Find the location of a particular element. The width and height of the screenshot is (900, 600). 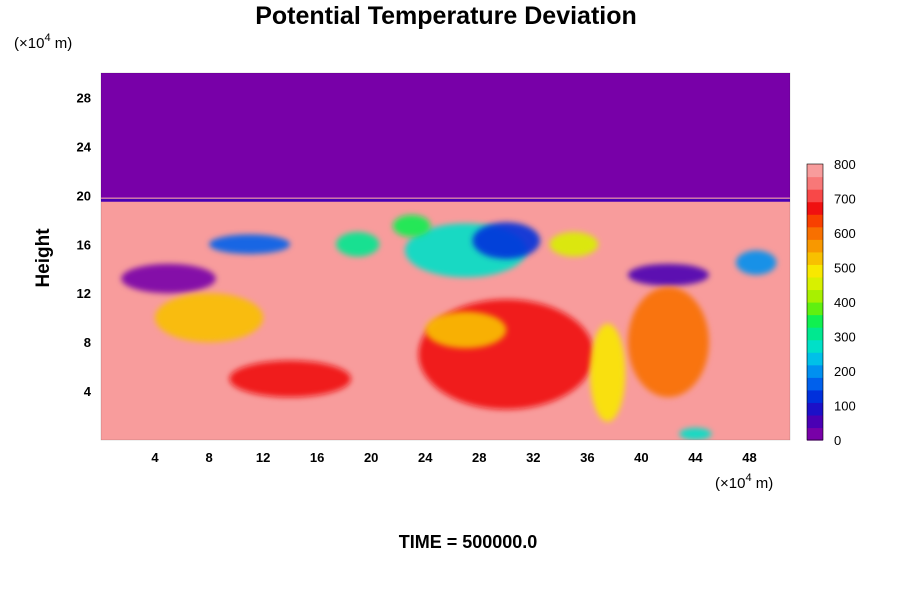

x-tick-label: 44 is located at coordinates (695, 457).